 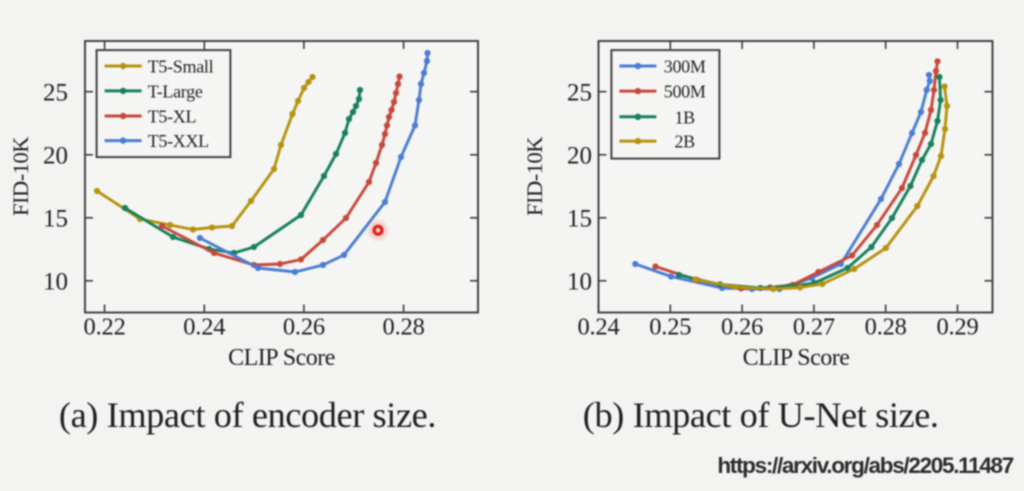 What do you see at coordinates (105, 327) in the screenshot?
I see `svg-text: 0.22` at bounding box center [105, 327].